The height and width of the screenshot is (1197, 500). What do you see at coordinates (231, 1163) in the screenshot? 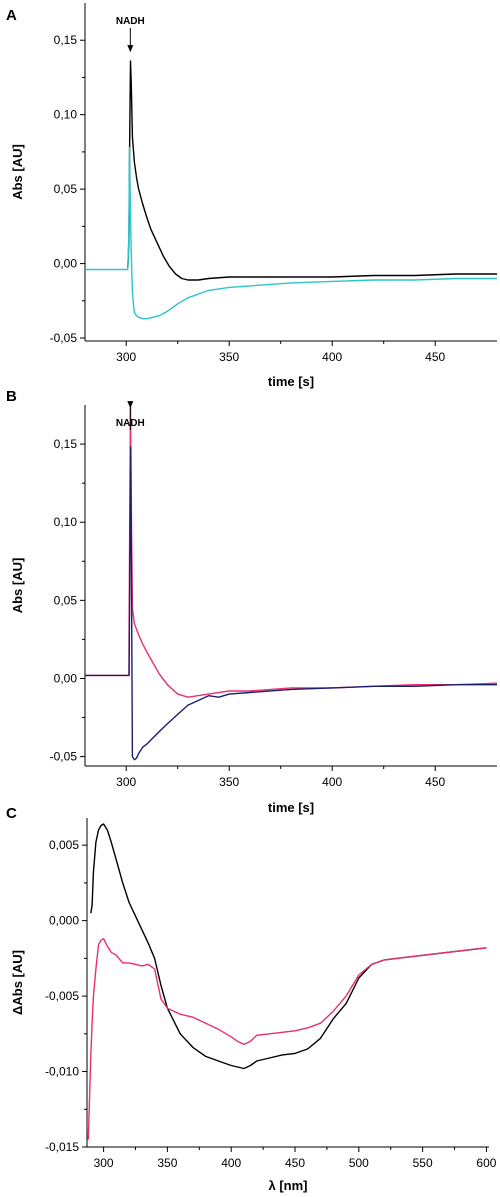
I see `panel-c-x-tick-label: 400` at bounding box center [231, 1163].